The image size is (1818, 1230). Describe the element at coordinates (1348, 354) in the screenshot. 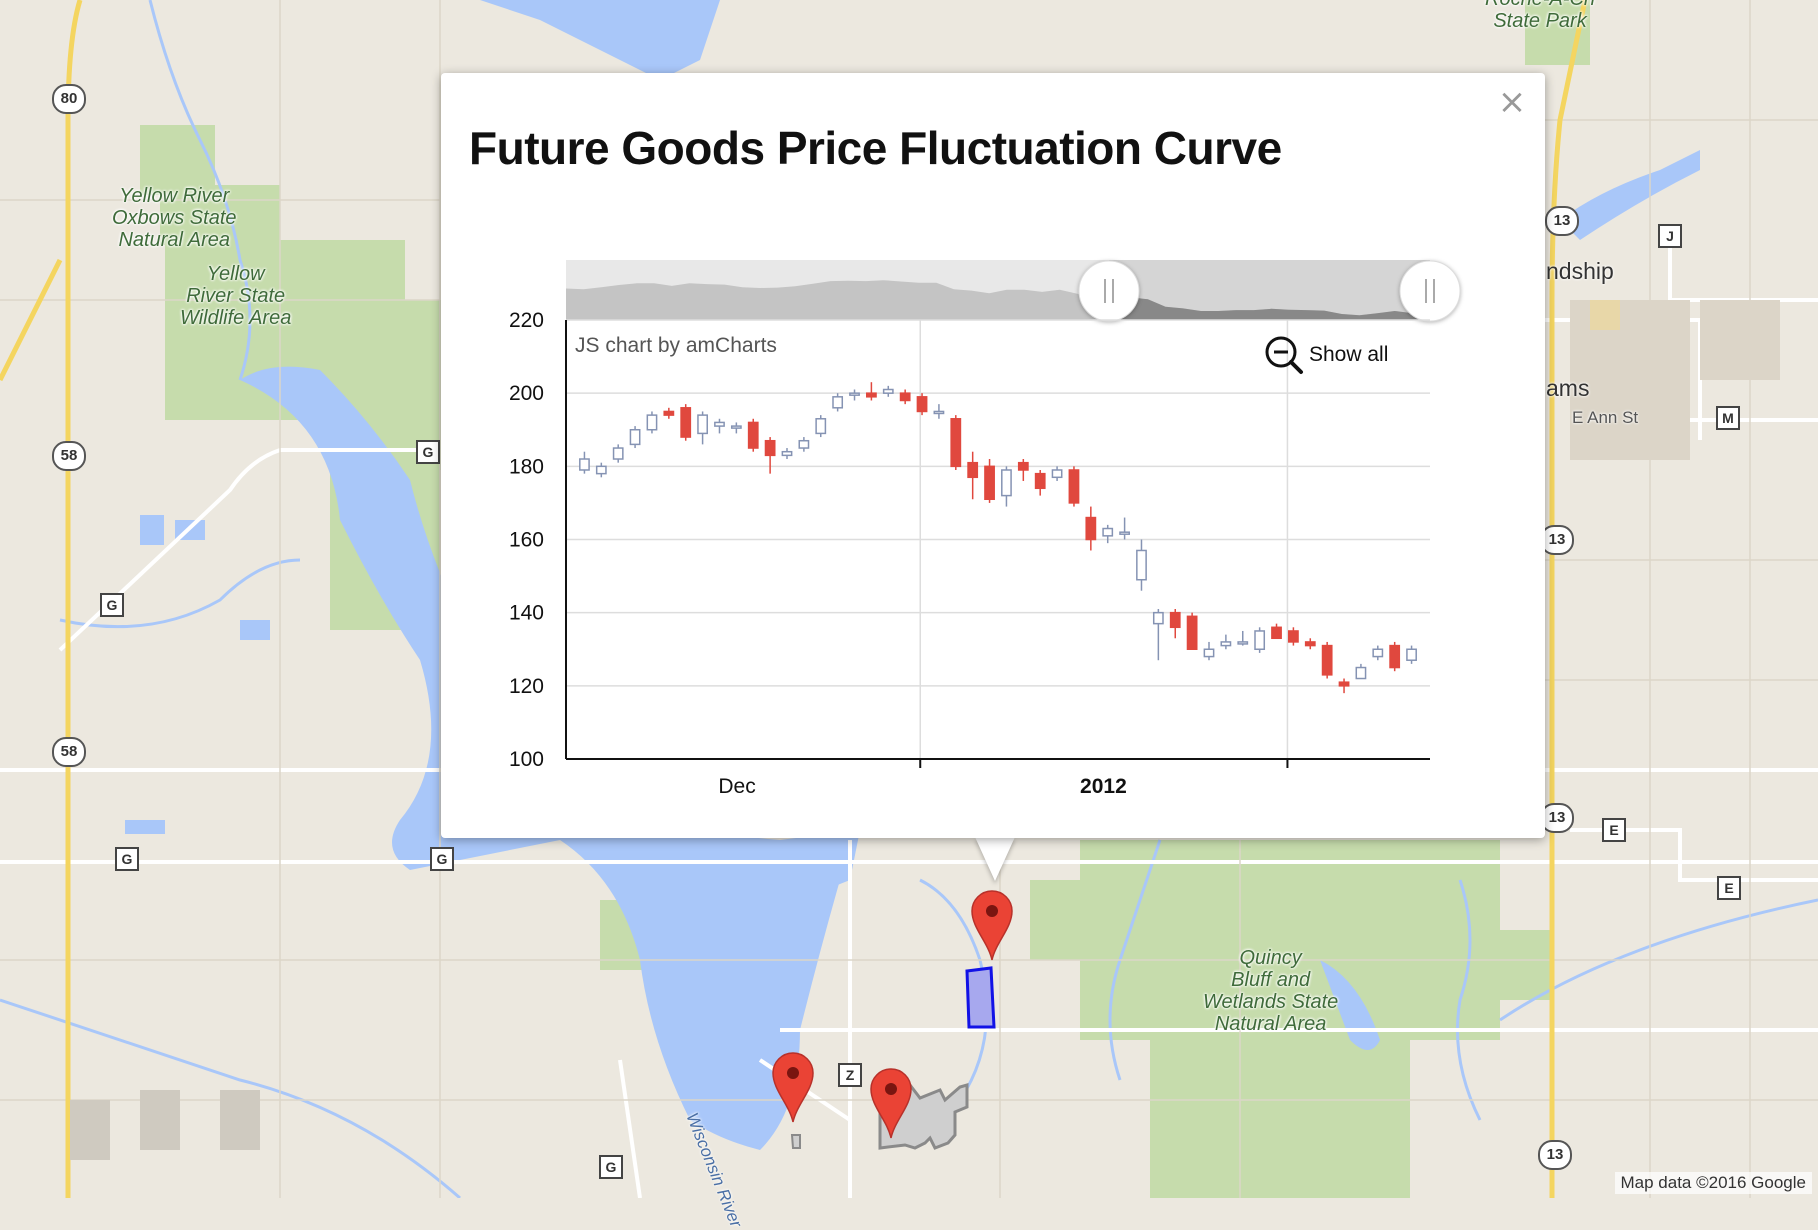

I see `show-all-label: Show all` at that location.